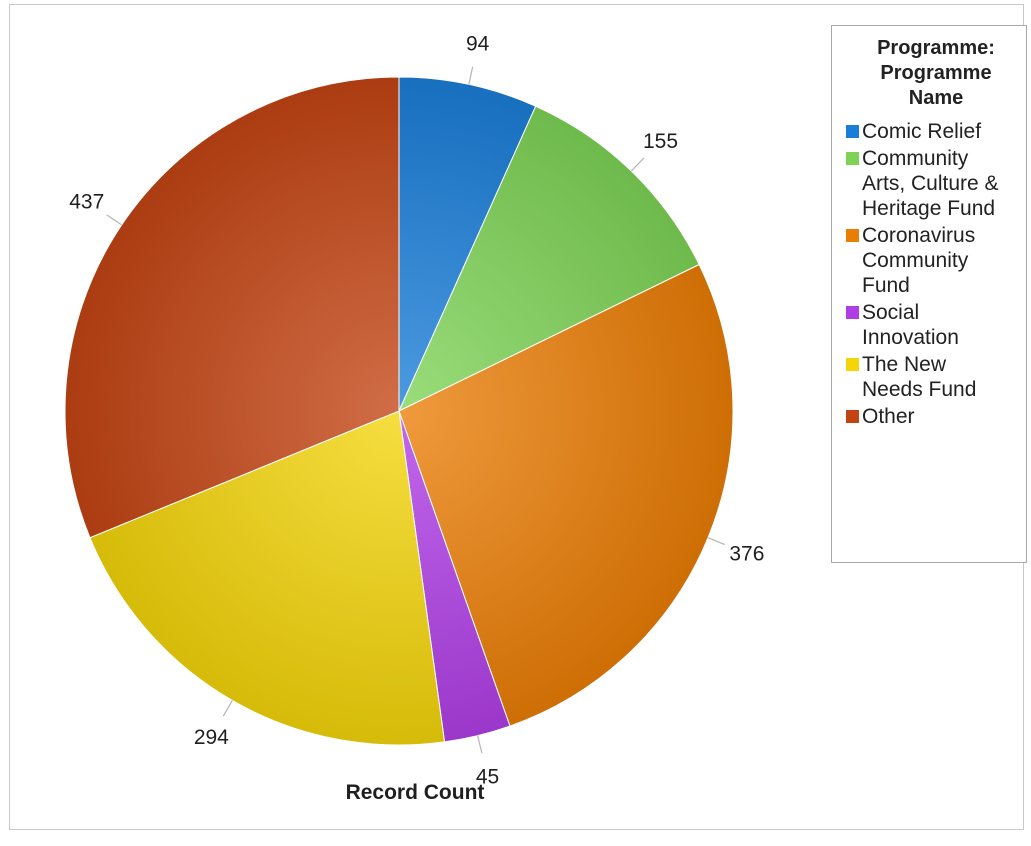 The height and width of the screenshot is (846, 1031). I want to click on value-label: 94, so click(478, 43).